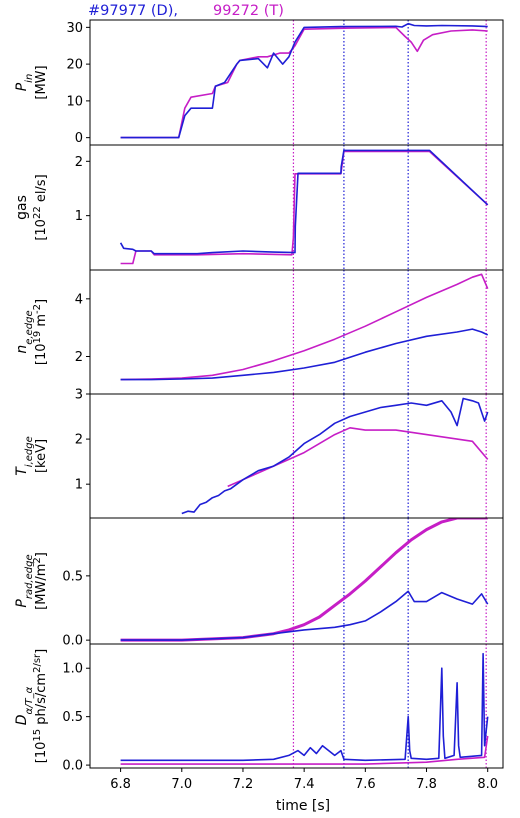 The image size is (520, 818). I want to click on x-tick-label: 7.0, so click(181, 784).